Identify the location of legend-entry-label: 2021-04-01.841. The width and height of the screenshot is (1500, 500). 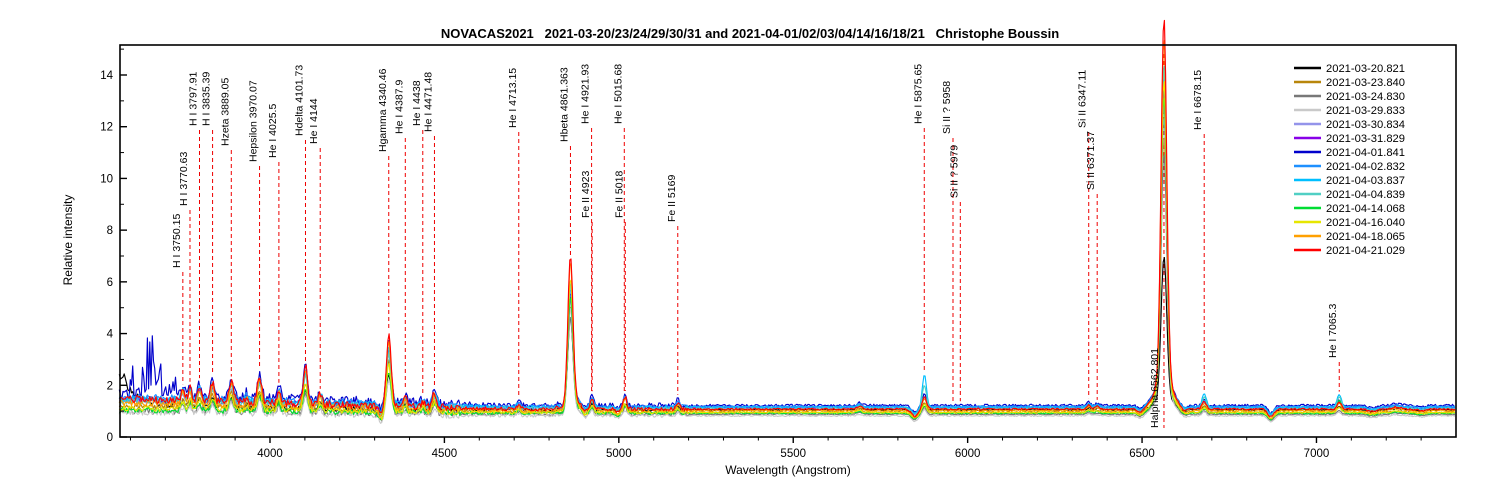
(1365, 153).